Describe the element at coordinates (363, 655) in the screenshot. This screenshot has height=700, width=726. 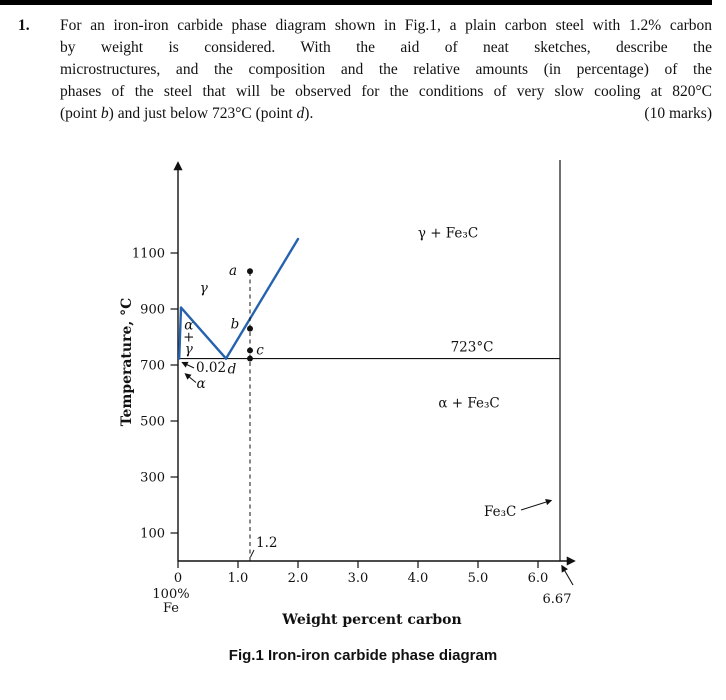
I see `figure-caption: Fig.1 Iron-iron carbide phase diagram` at that location.